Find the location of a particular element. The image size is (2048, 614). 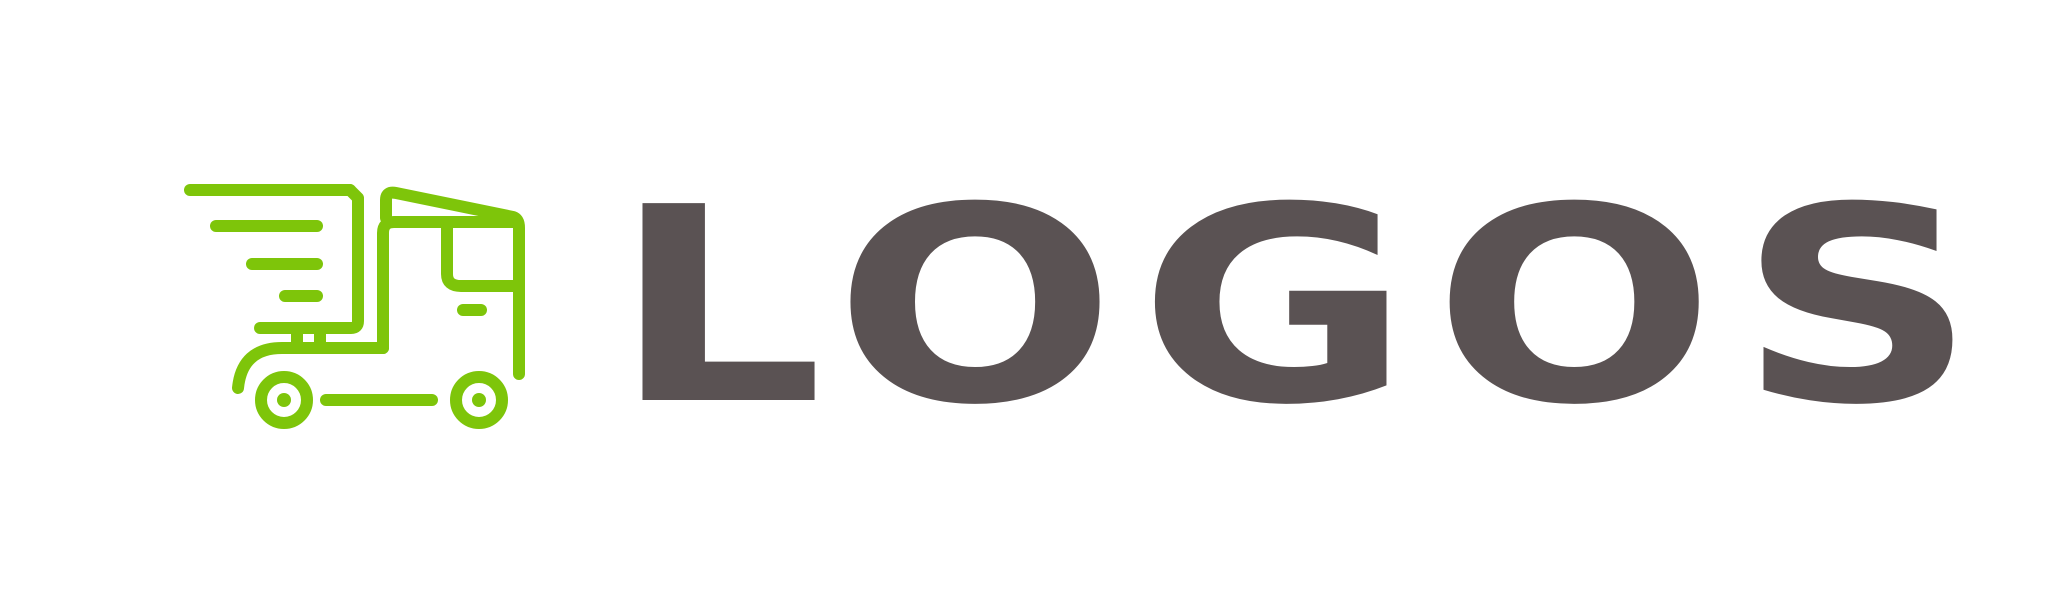

rear-hub-icon is located at coordinates (479, 400).